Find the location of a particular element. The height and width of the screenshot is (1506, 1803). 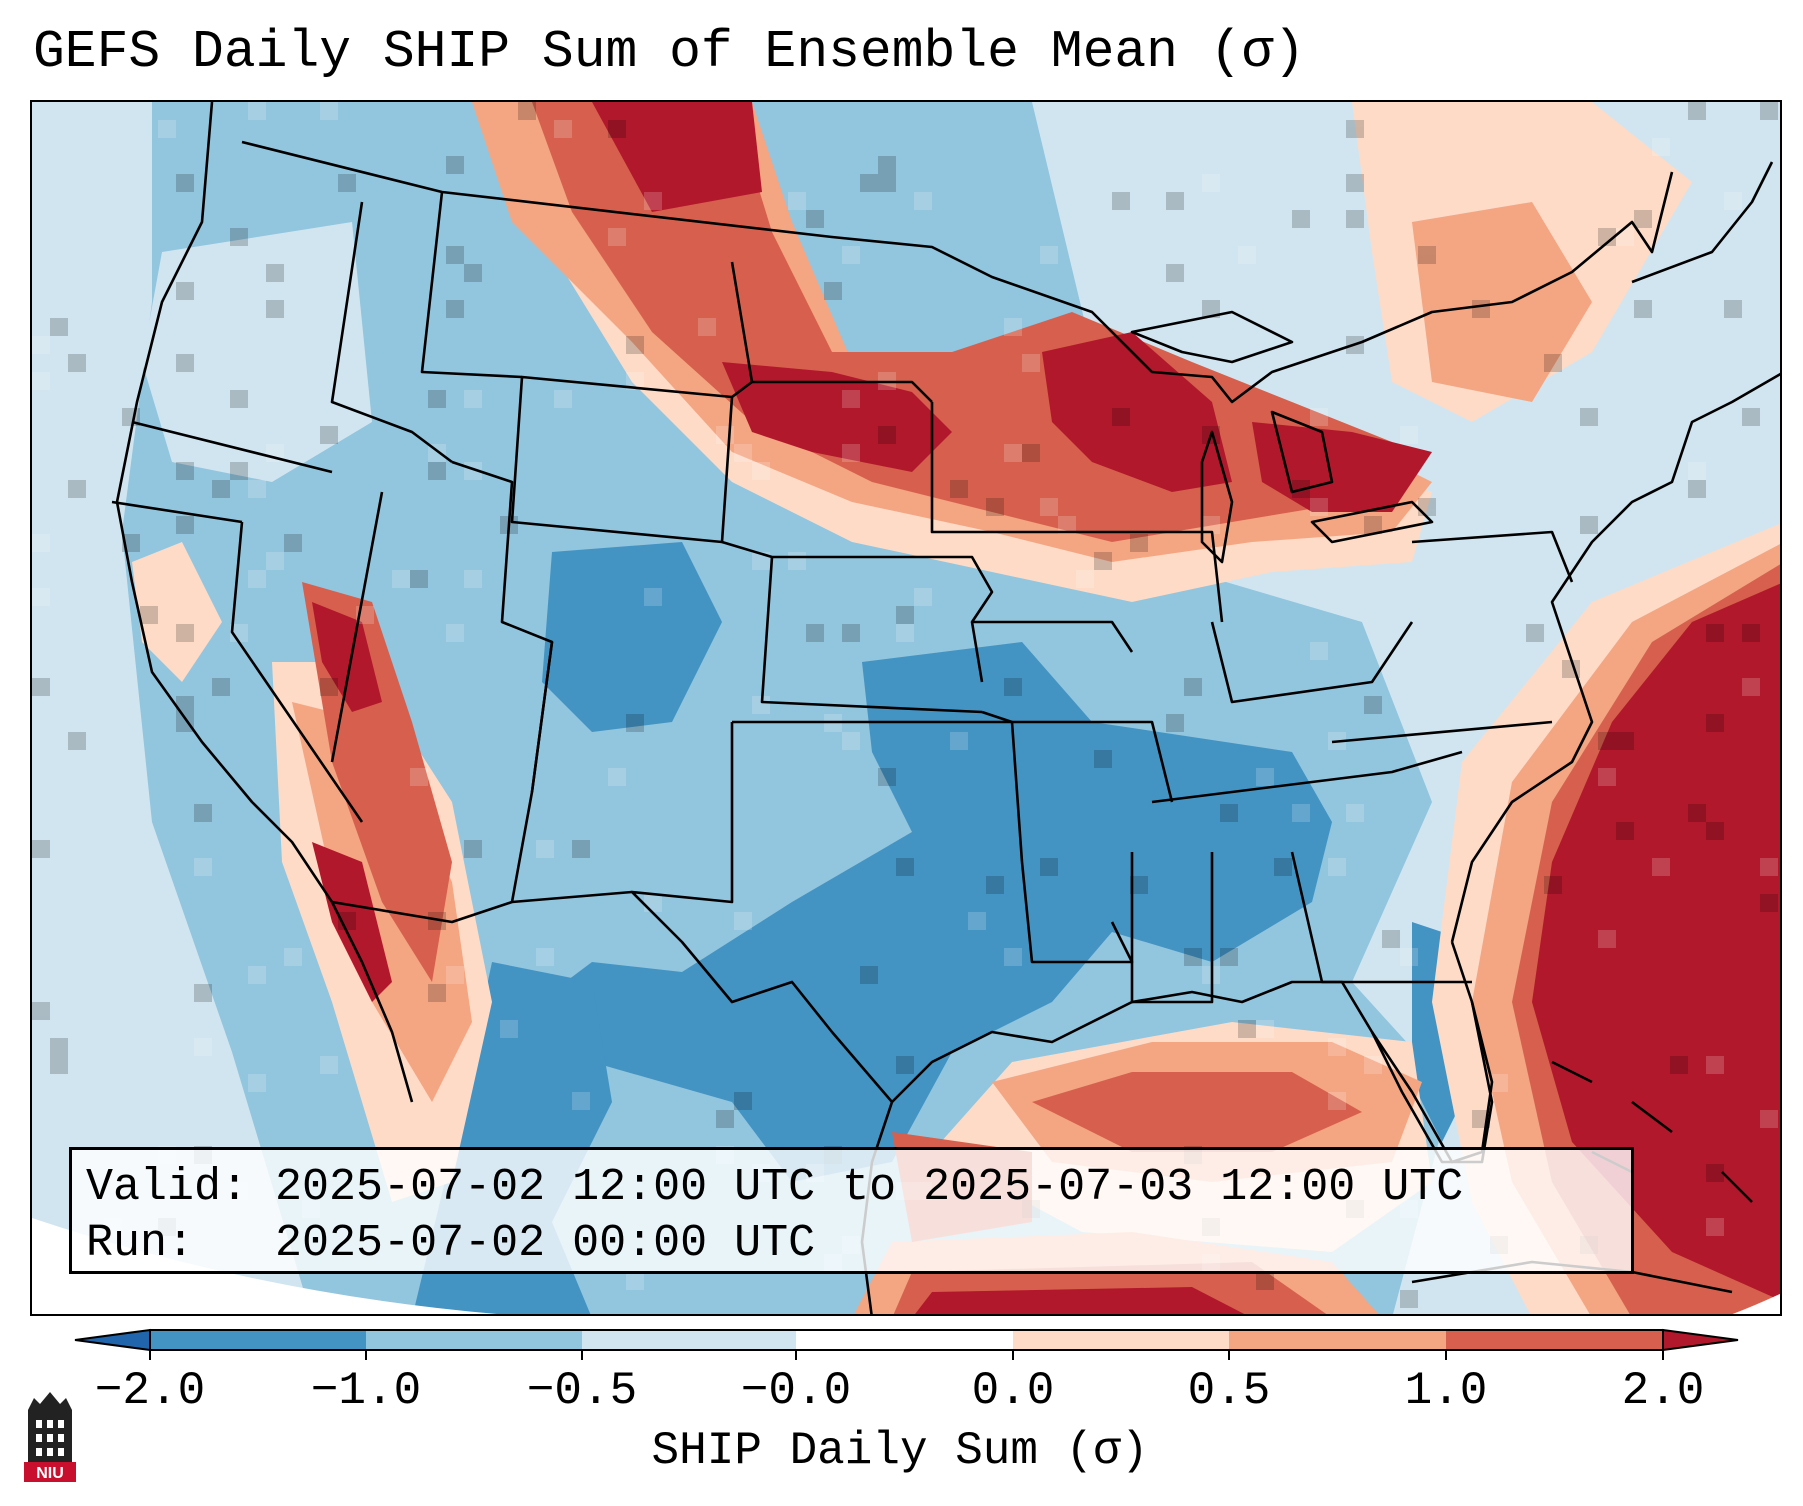

state-line-ms-al is located at coordinates (1172, 928).